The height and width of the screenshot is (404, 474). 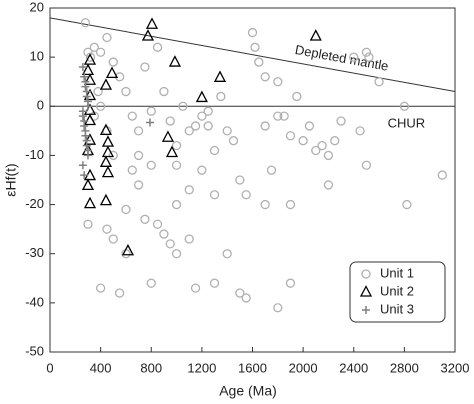 What do you see at coordinates (37, 56) in the screenshot?
I see `y-tick-label: 10` at bounding box center [37, 56].